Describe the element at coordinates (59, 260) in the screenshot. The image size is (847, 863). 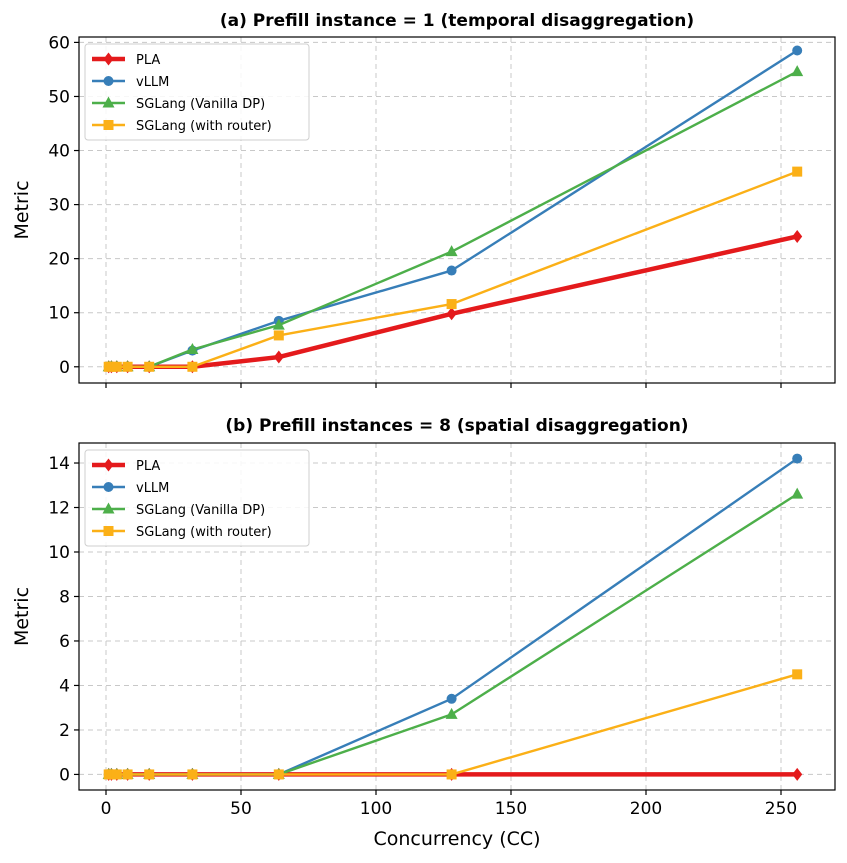
I see `y-tick-label: 20` at that location.